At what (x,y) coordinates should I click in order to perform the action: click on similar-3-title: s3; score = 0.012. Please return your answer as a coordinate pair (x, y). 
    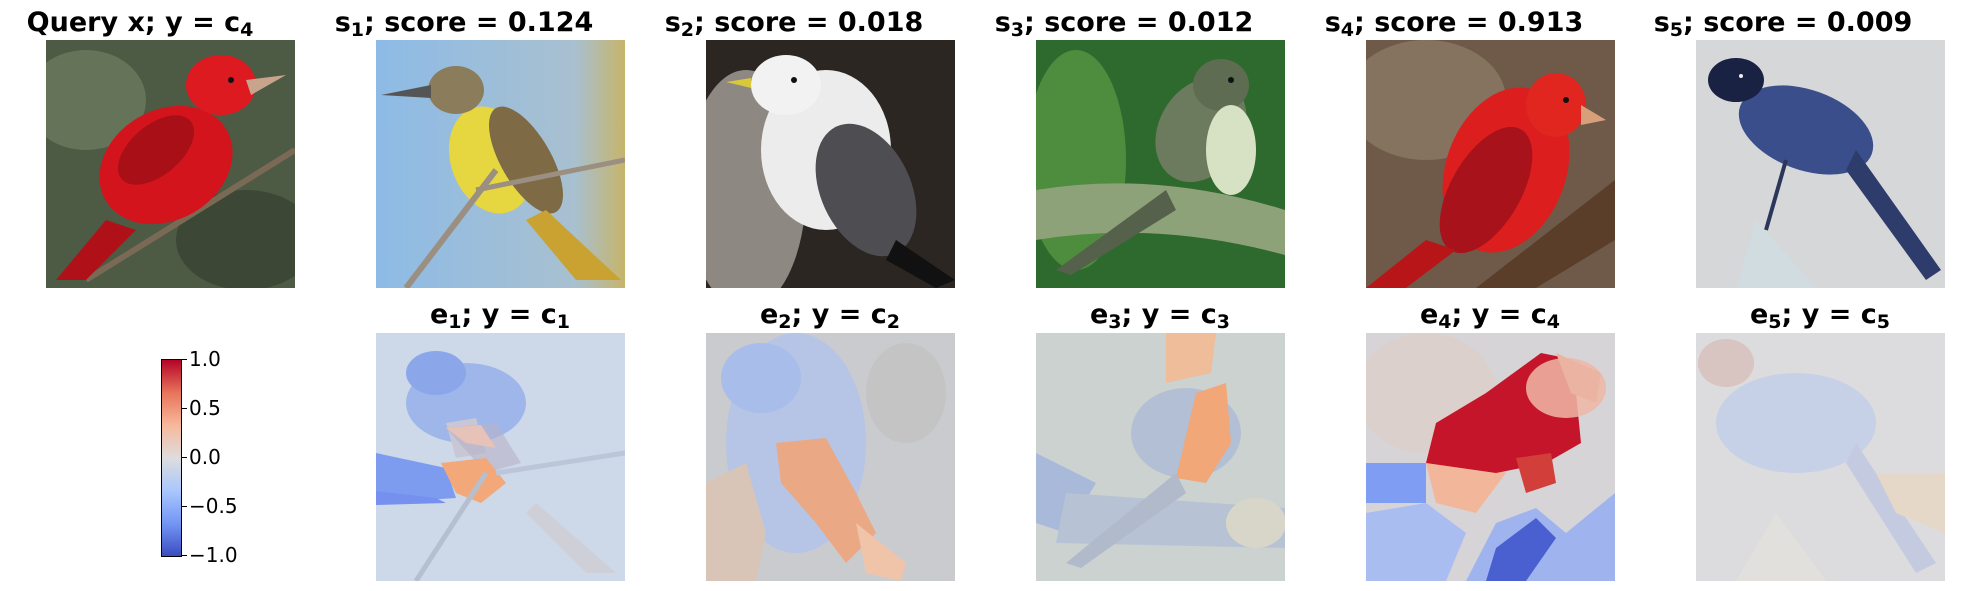
    Looking at the image, I should click on (1124, 24).